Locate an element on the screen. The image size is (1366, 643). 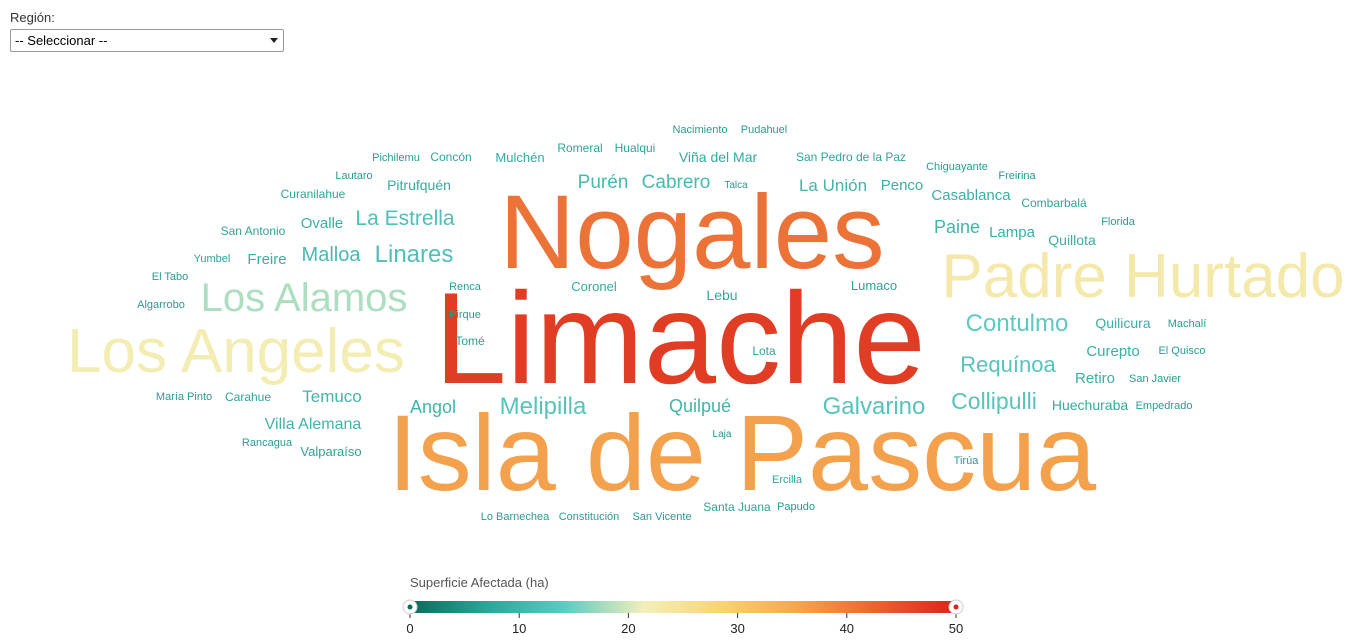
word-temuco: Temuco is located at coordinates (332, 396).